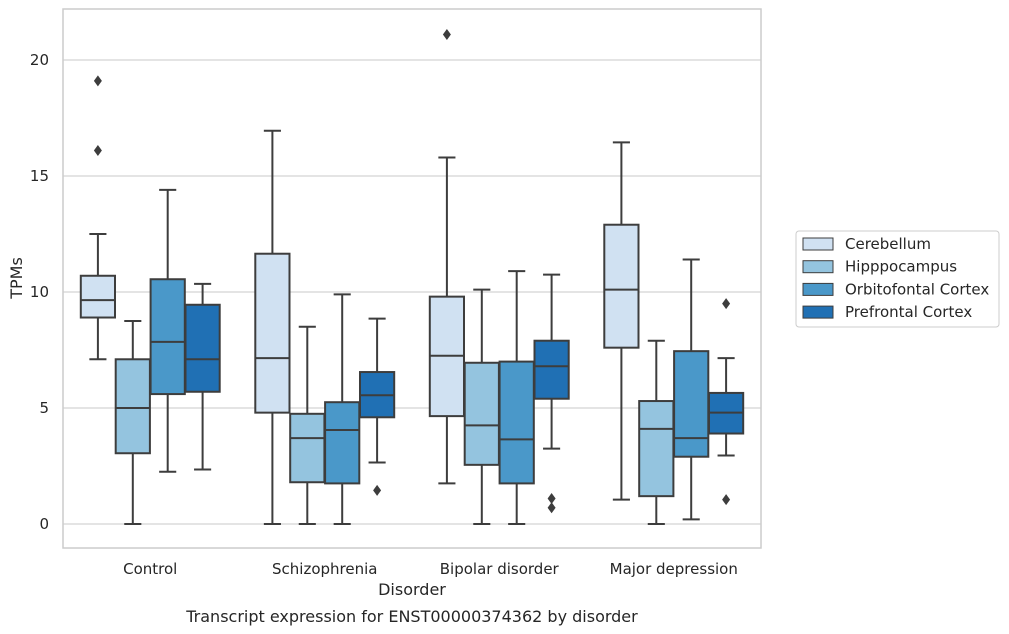 The height and width of the screenshot is (634, 1009). What do you see at coordinates (412, 589) in the screenshot?
I see `x-axis-label: Disorder` at bounding box center [412, 589].